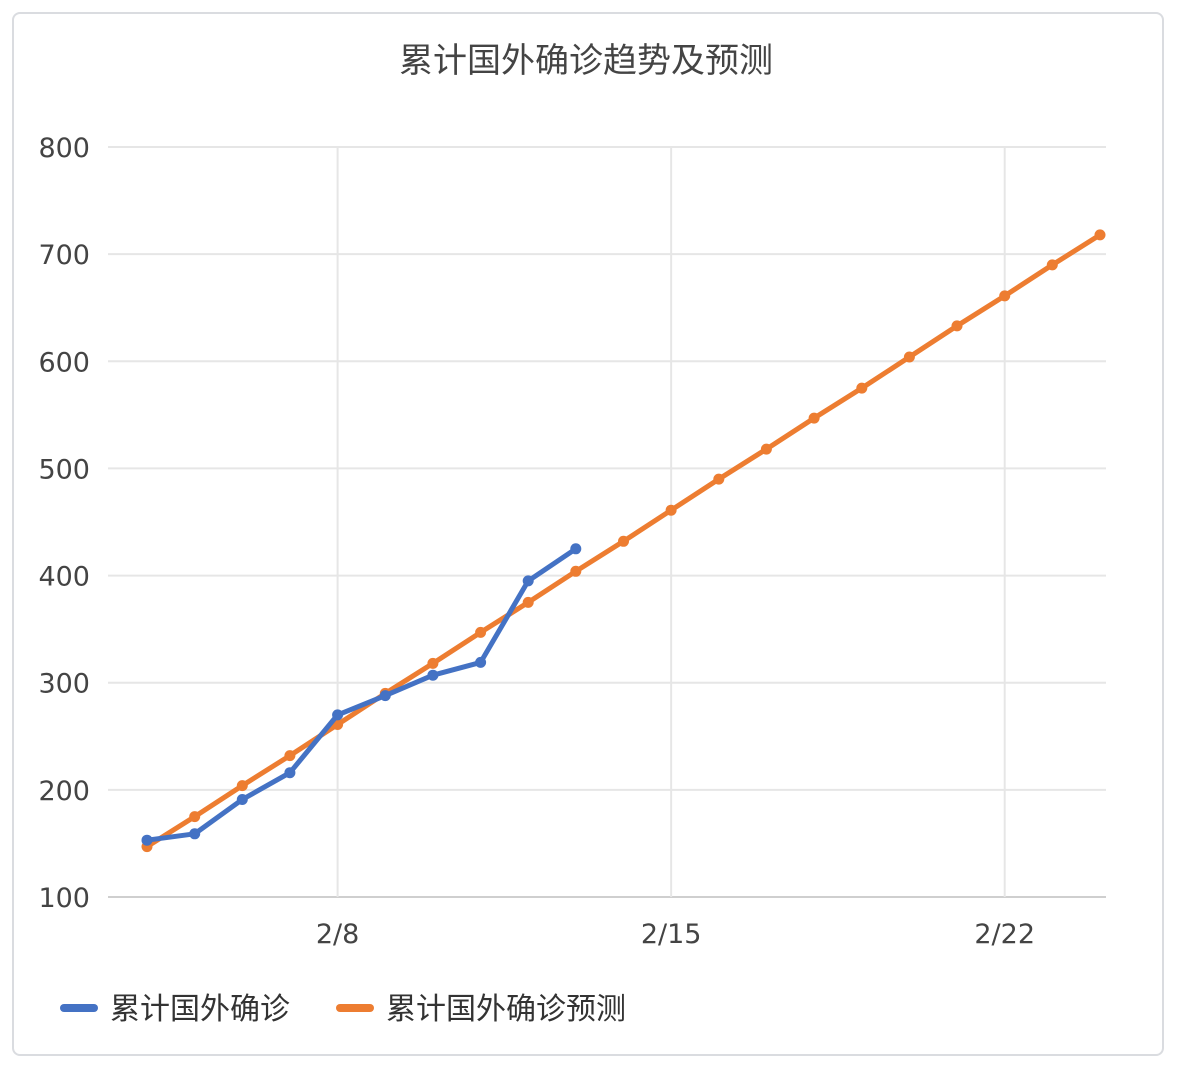 The height and width of the screenshot is (1074, 1180). I want to click on chart-title: 累计国外确诊趋势及预测, so click(586, 61).